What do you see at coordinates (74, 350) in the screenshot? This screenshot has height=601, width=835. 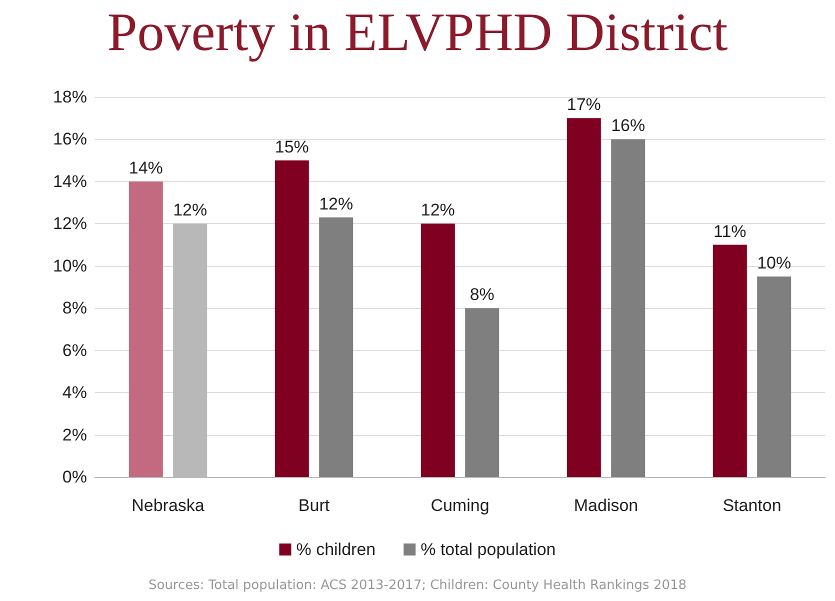 I see `y-tick-label: 6%` at bounding box center [74, 350].